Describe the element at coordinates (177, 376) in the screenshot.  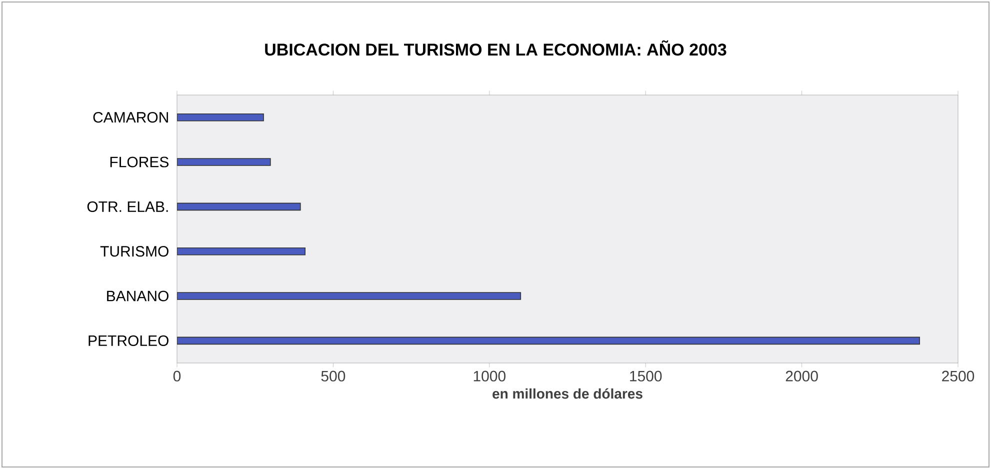
I see `x-tick-label: 0` at that location.